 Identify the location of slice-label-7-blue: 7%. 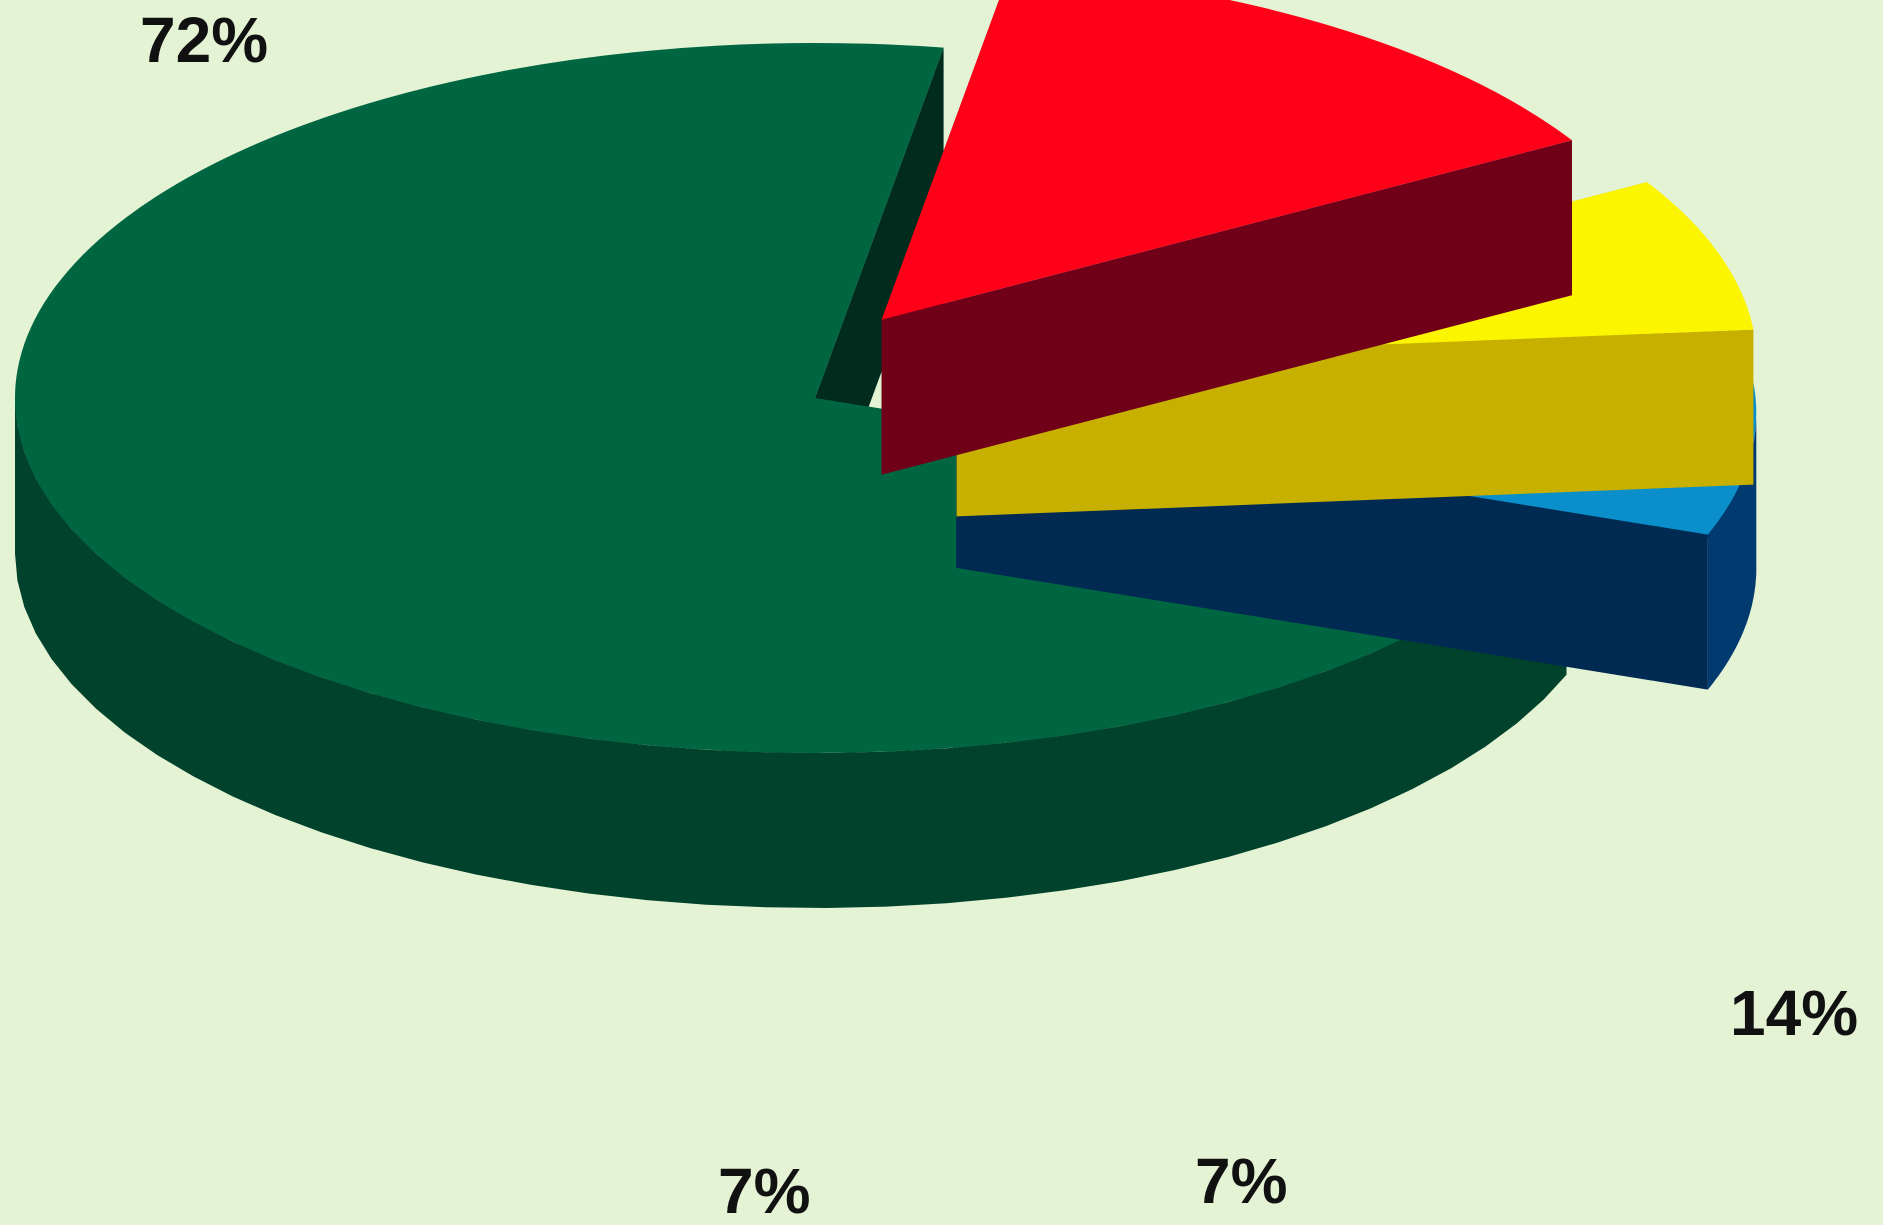
(764, 1190).